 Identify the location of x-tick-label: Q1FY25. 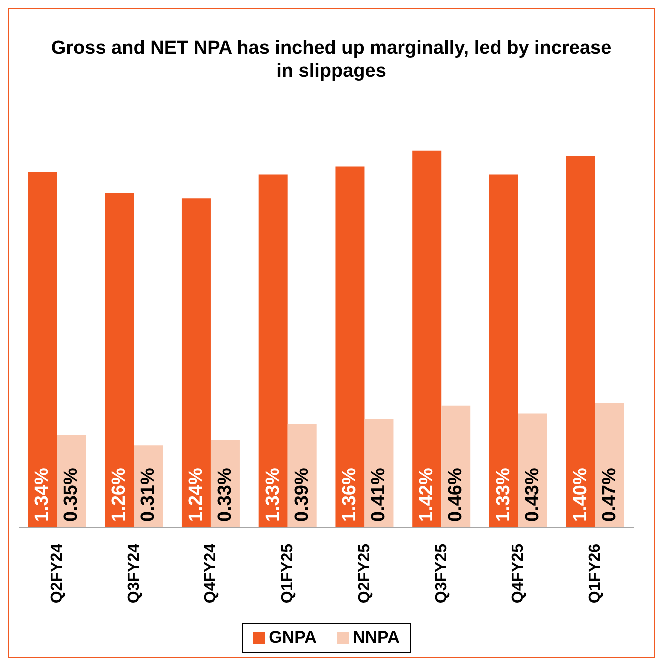
(288, 574).